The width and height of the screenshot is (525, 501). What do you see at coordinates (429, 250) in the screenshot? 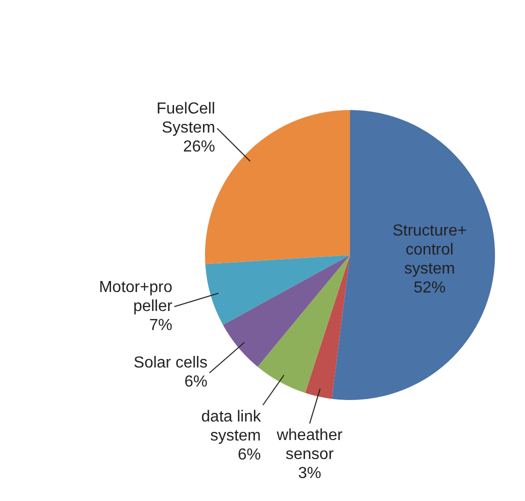
I see `slice-label: Structure+ control system` at bounding box center [429, 250].